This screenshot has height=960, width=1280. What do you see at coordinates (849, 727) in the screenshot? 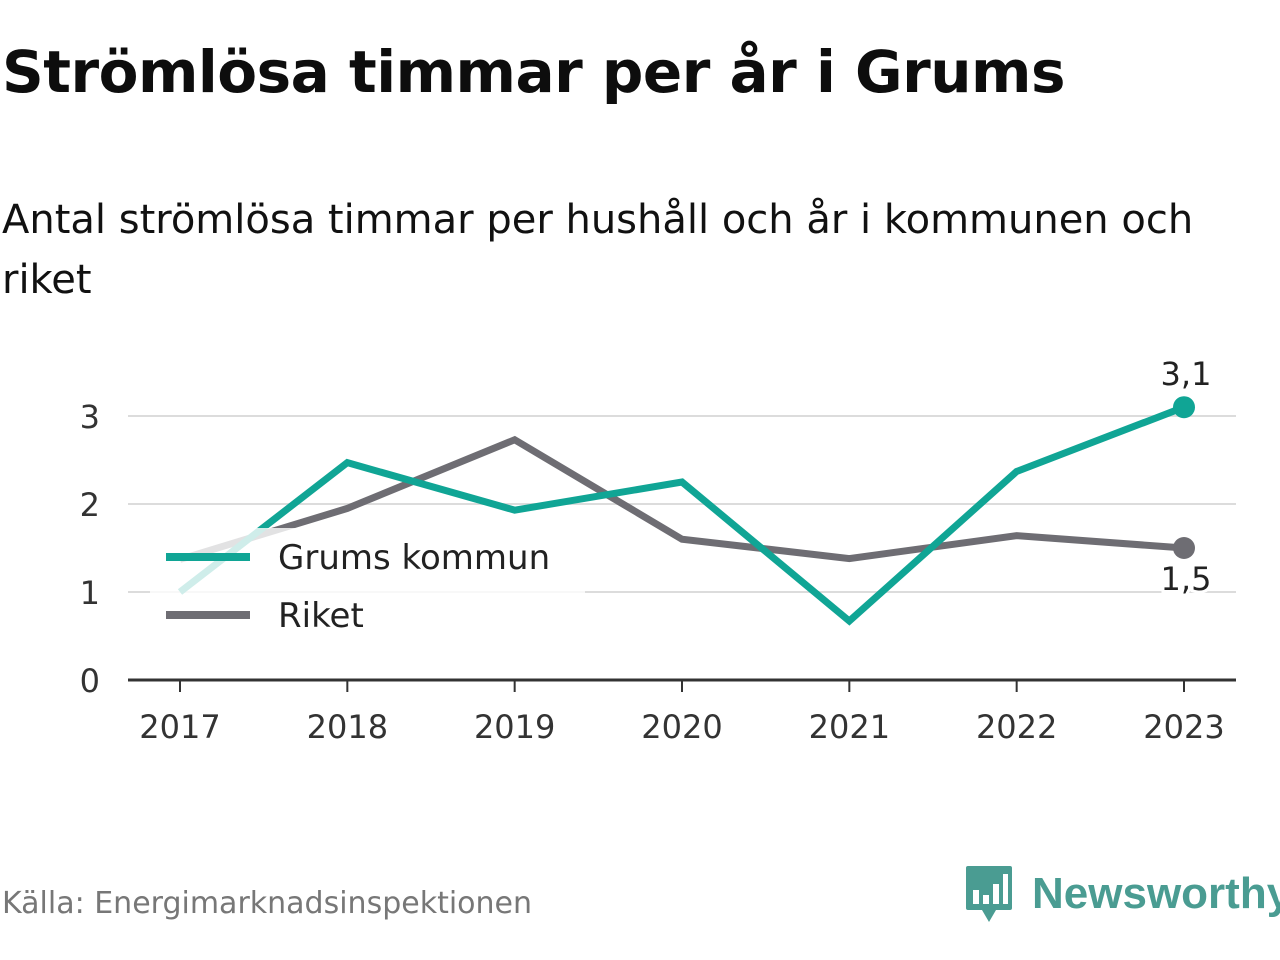
I see `x-tick-label: 2021` at bounding box center [849, 727].